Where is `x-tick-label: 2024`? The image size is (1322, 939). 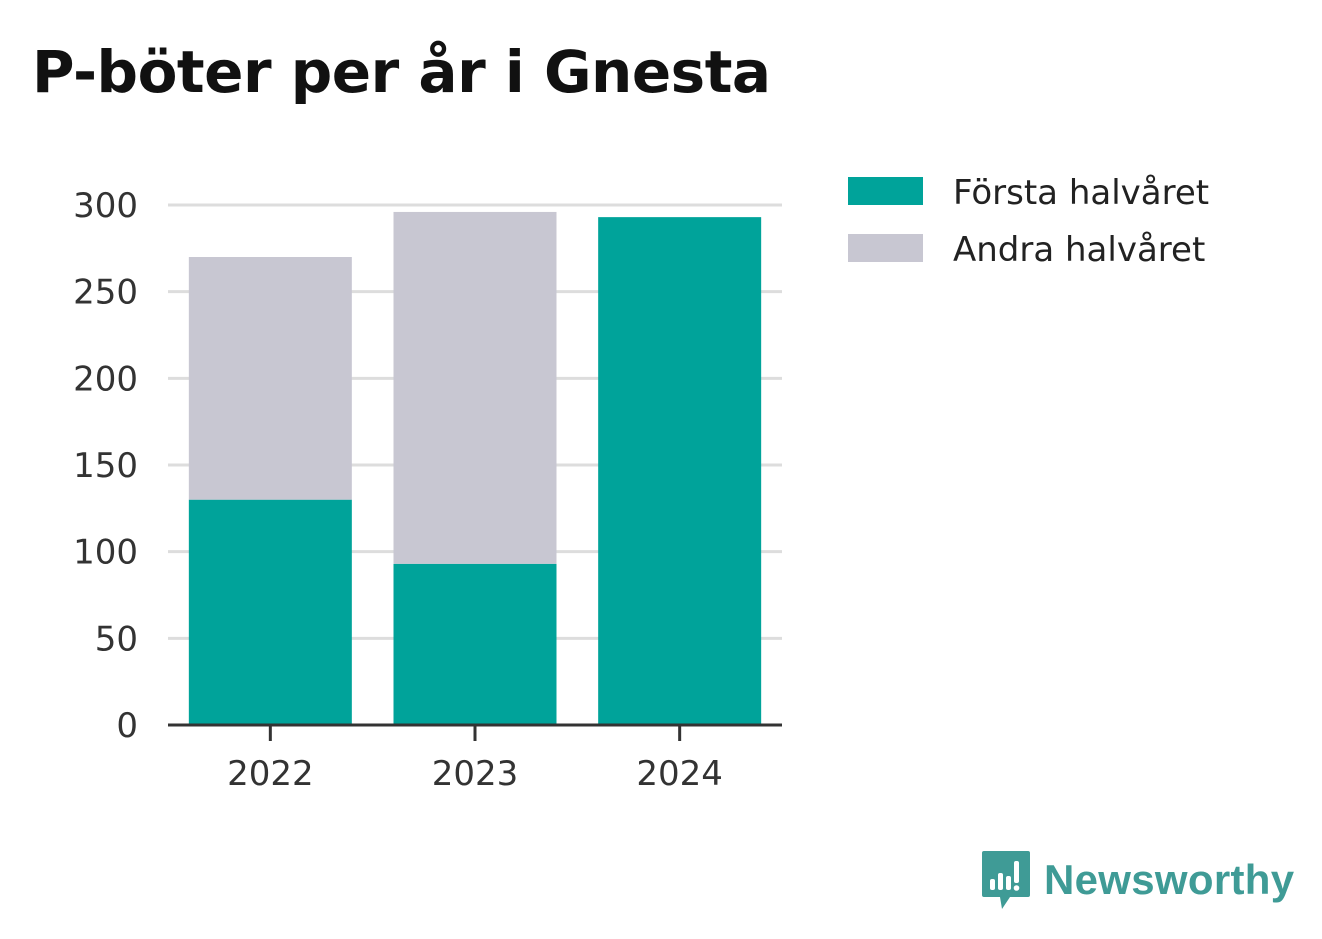 x-tick-label: 2024 is located at coordinates (679, 774).